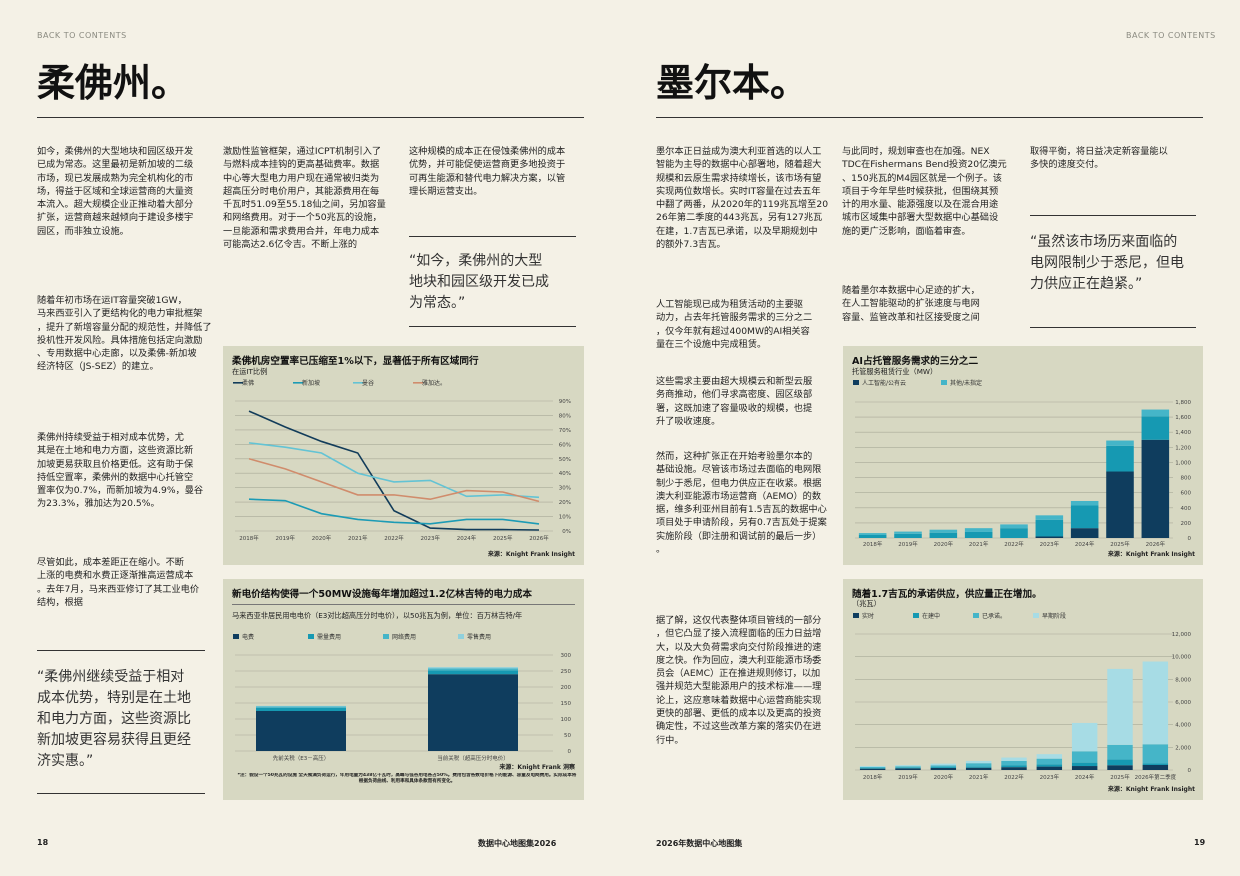  What do you see at coordinates (565, 474) in the screenshot?
I see `y-tick-label: 40%` at bounding box center [565, 474].